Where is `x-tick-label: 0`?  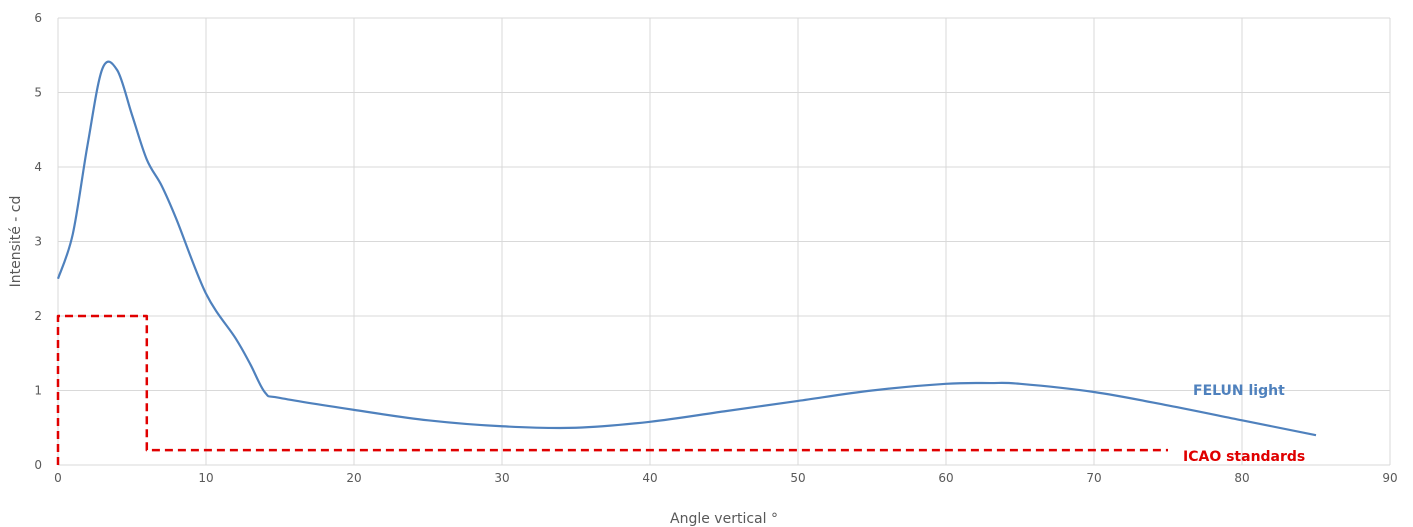
x-tick-label: 0 is located at coordinates (58, 478).